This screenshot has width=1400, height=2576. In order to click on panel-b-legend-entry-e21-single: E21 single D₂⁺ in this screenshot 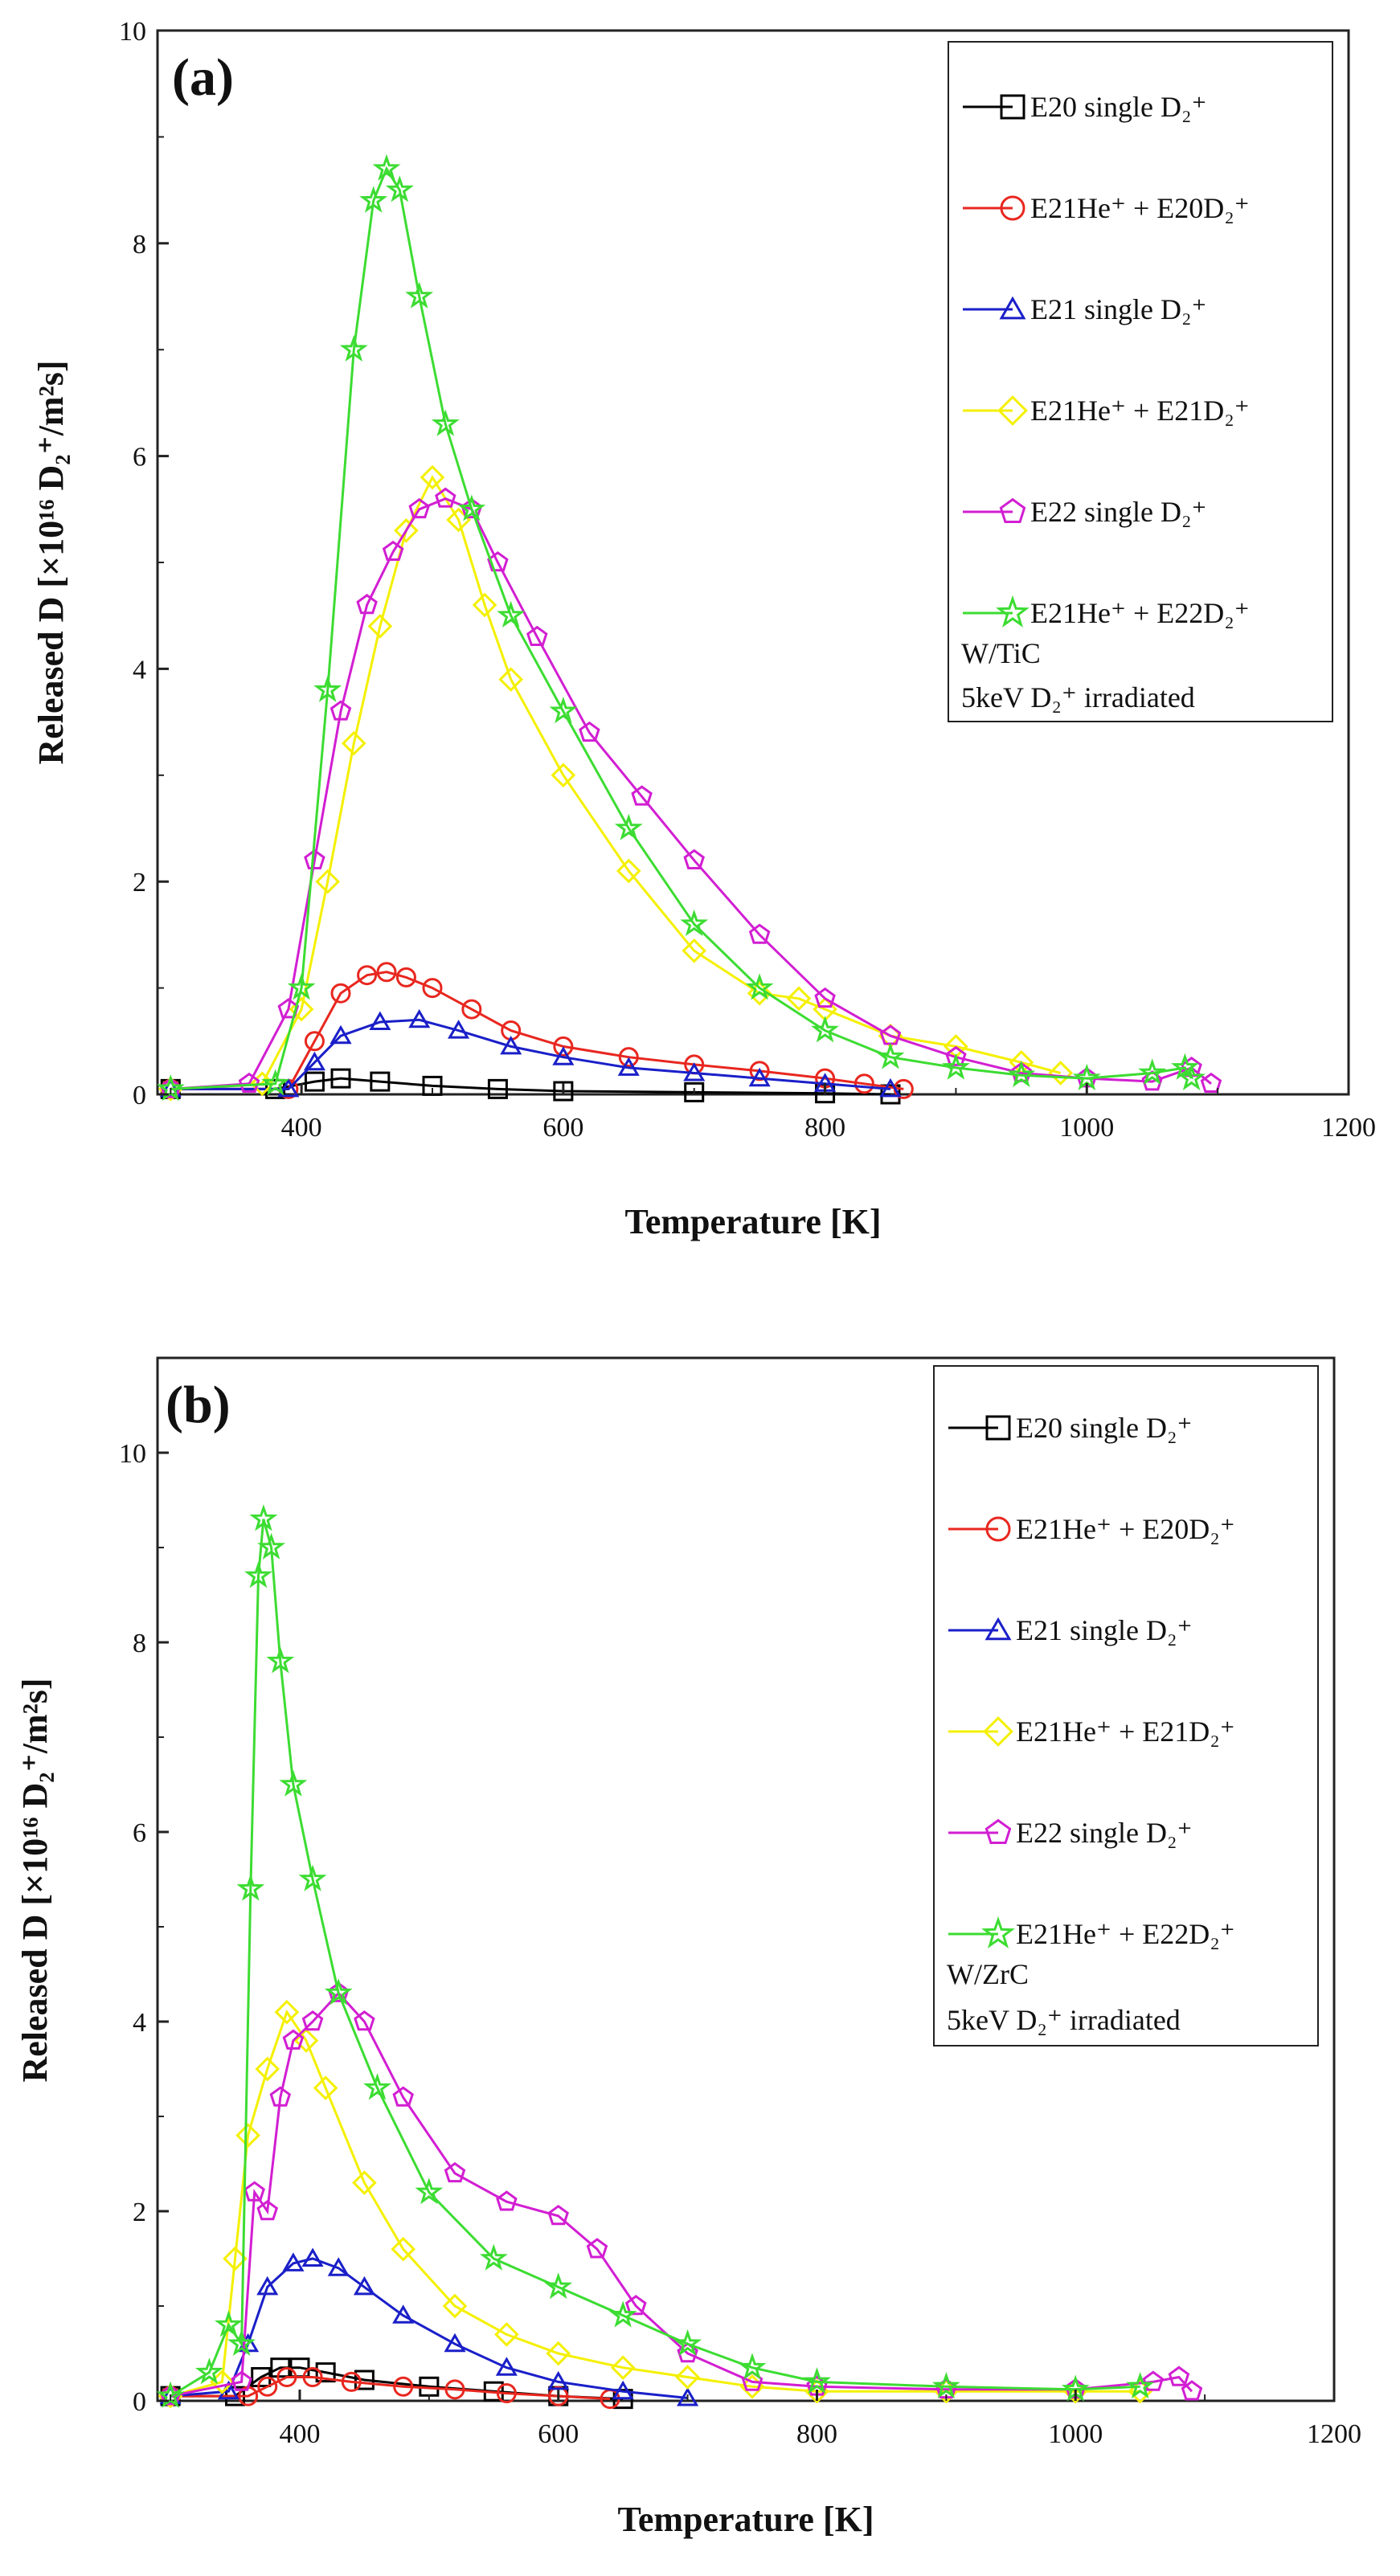, I will do `click(1104, 1630)`.